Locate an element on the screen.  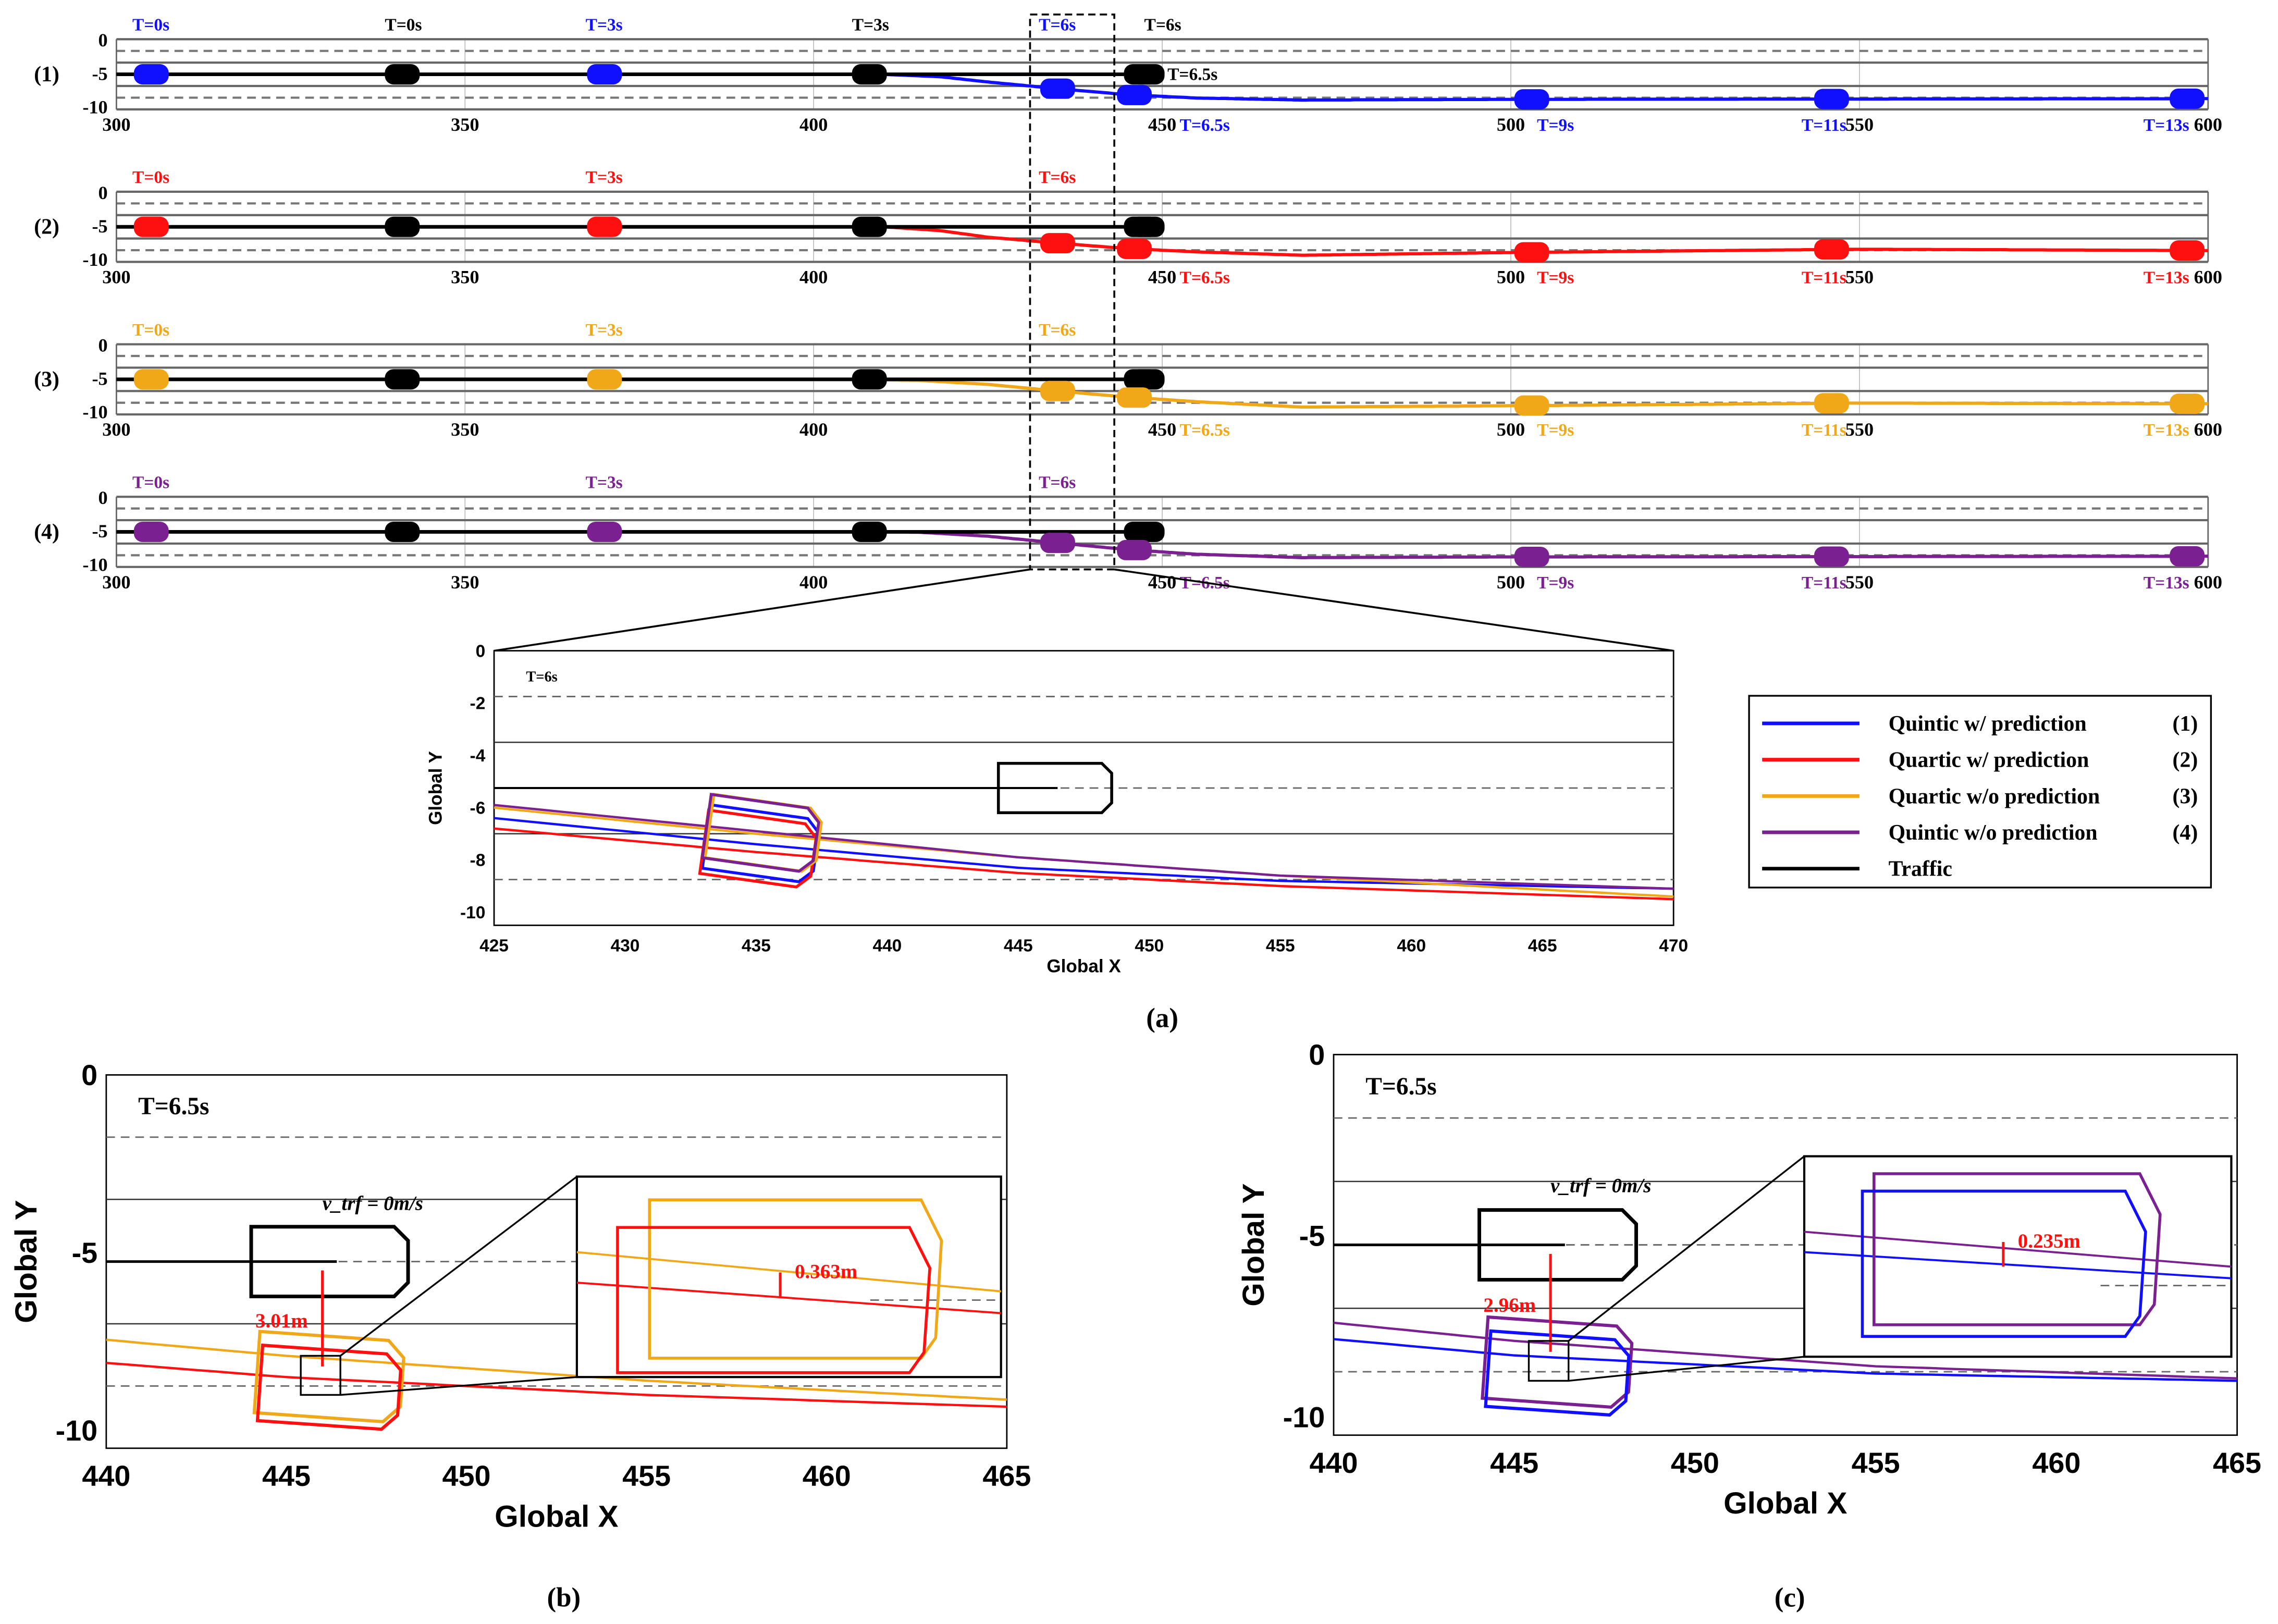
x-tick-label: 400 is located at coordinates (814, 429).